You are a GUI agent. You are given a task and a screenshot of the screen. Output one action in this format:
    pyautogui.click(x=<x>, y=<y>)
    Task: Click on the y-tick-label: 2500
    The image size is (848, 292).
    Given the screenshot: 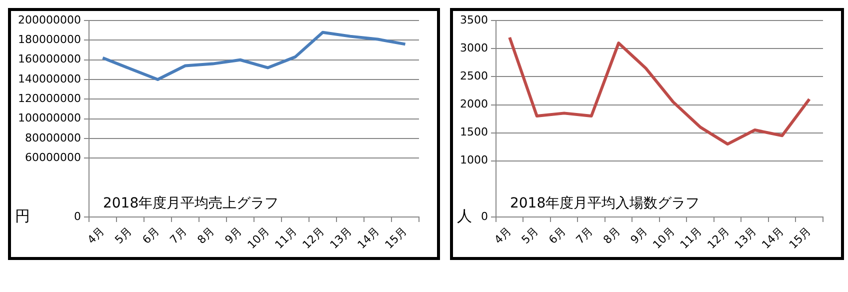 What is the action you would take?
    pyautogui.click(x=474, y=76)
    